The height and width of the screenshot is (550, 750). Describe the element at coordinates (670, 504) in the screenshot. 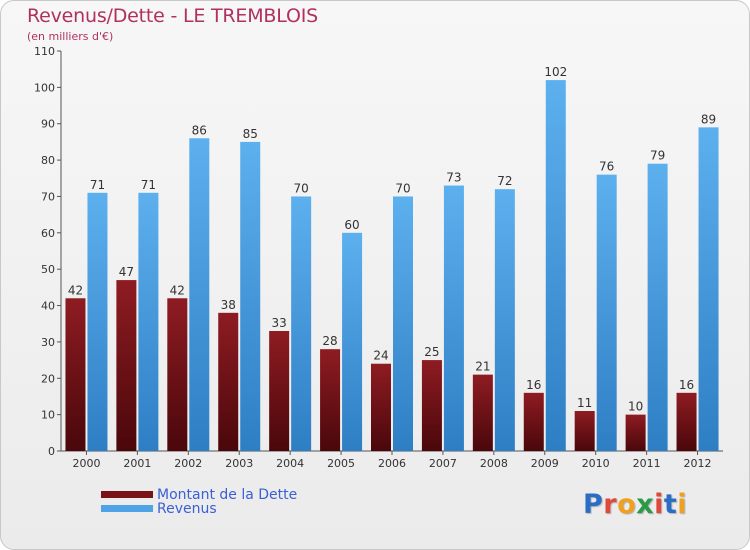

I see `logo-letter: t` at that location.